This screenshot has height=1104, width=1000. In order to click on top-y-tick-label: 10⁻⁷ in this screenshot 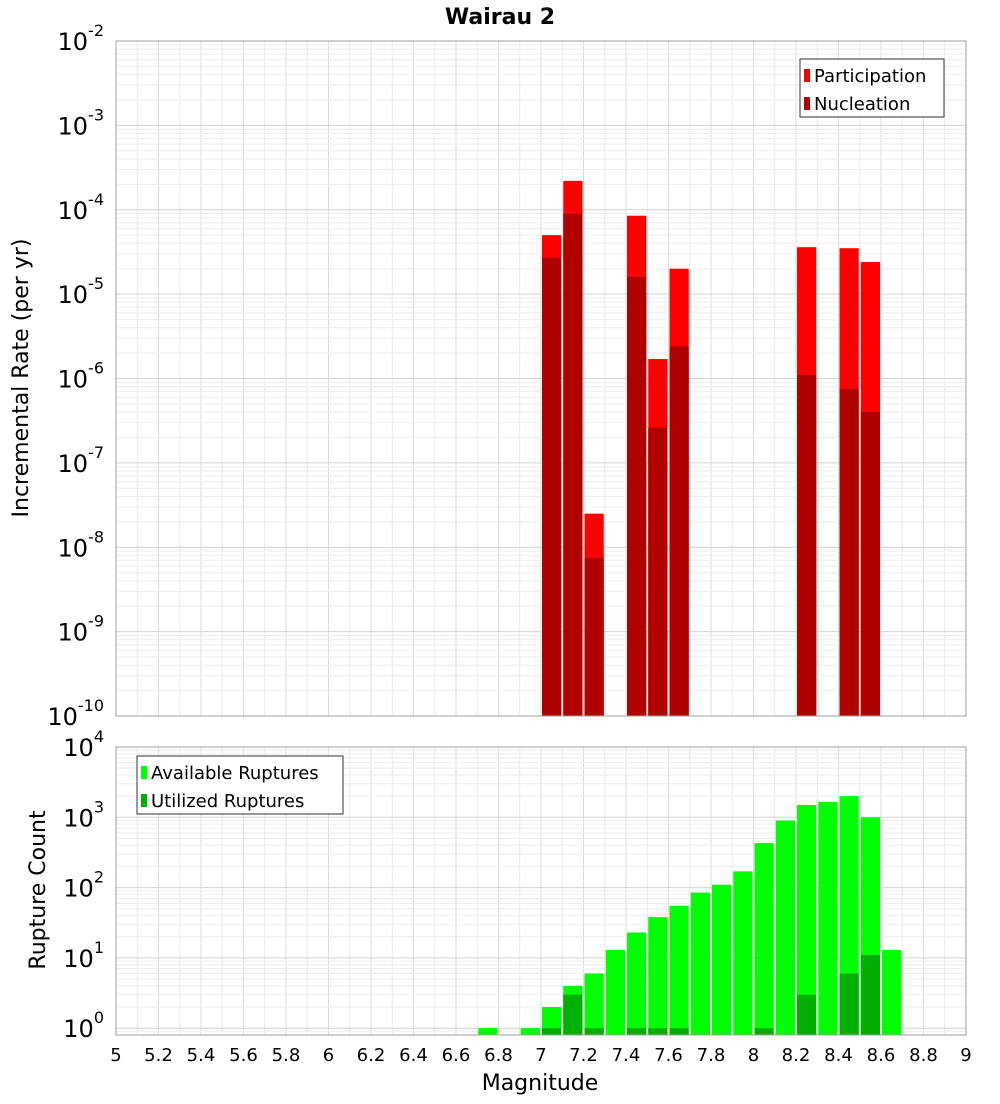, I will do `click(81, 460)`.